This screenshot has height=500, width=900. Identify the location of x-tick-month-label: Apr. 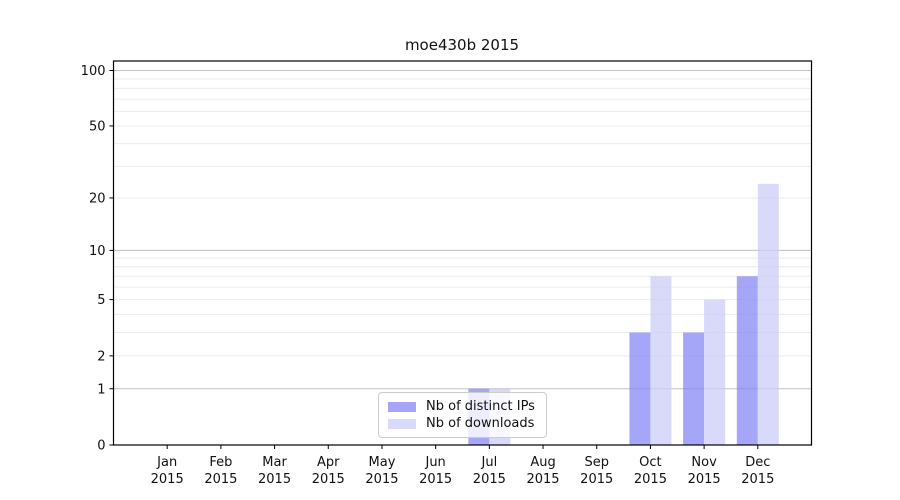
(328, 462).